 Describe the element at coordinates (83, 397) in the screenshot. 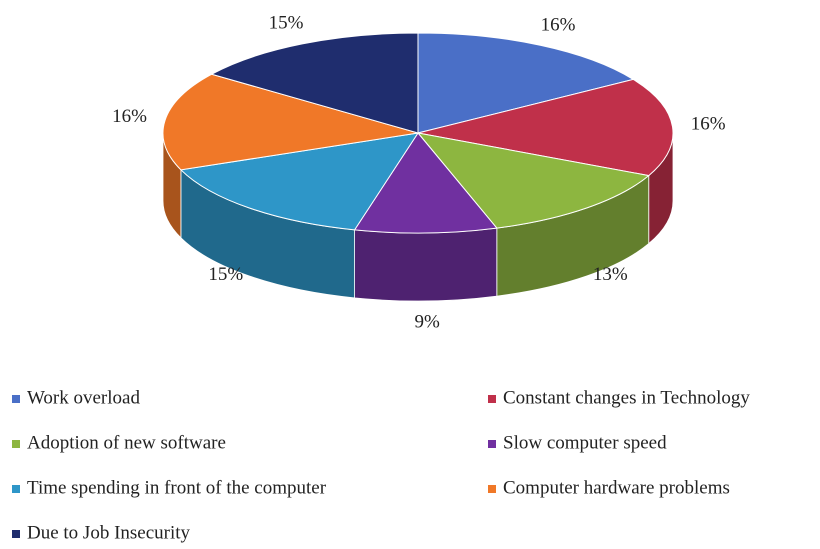

I see `legend-label: Work overload` at that location.